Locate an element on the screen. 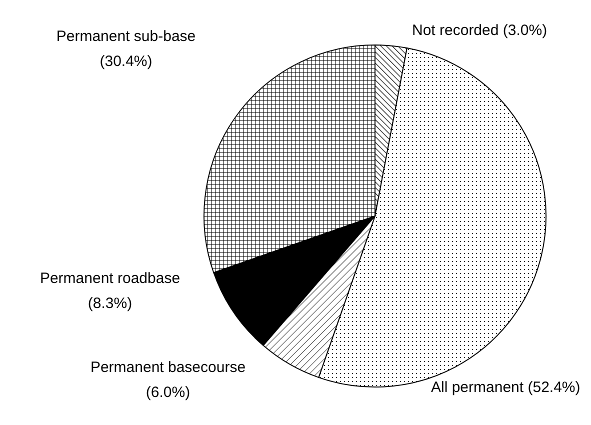  slice-label: Permanent roadbase is located at coordinates (110, 278).